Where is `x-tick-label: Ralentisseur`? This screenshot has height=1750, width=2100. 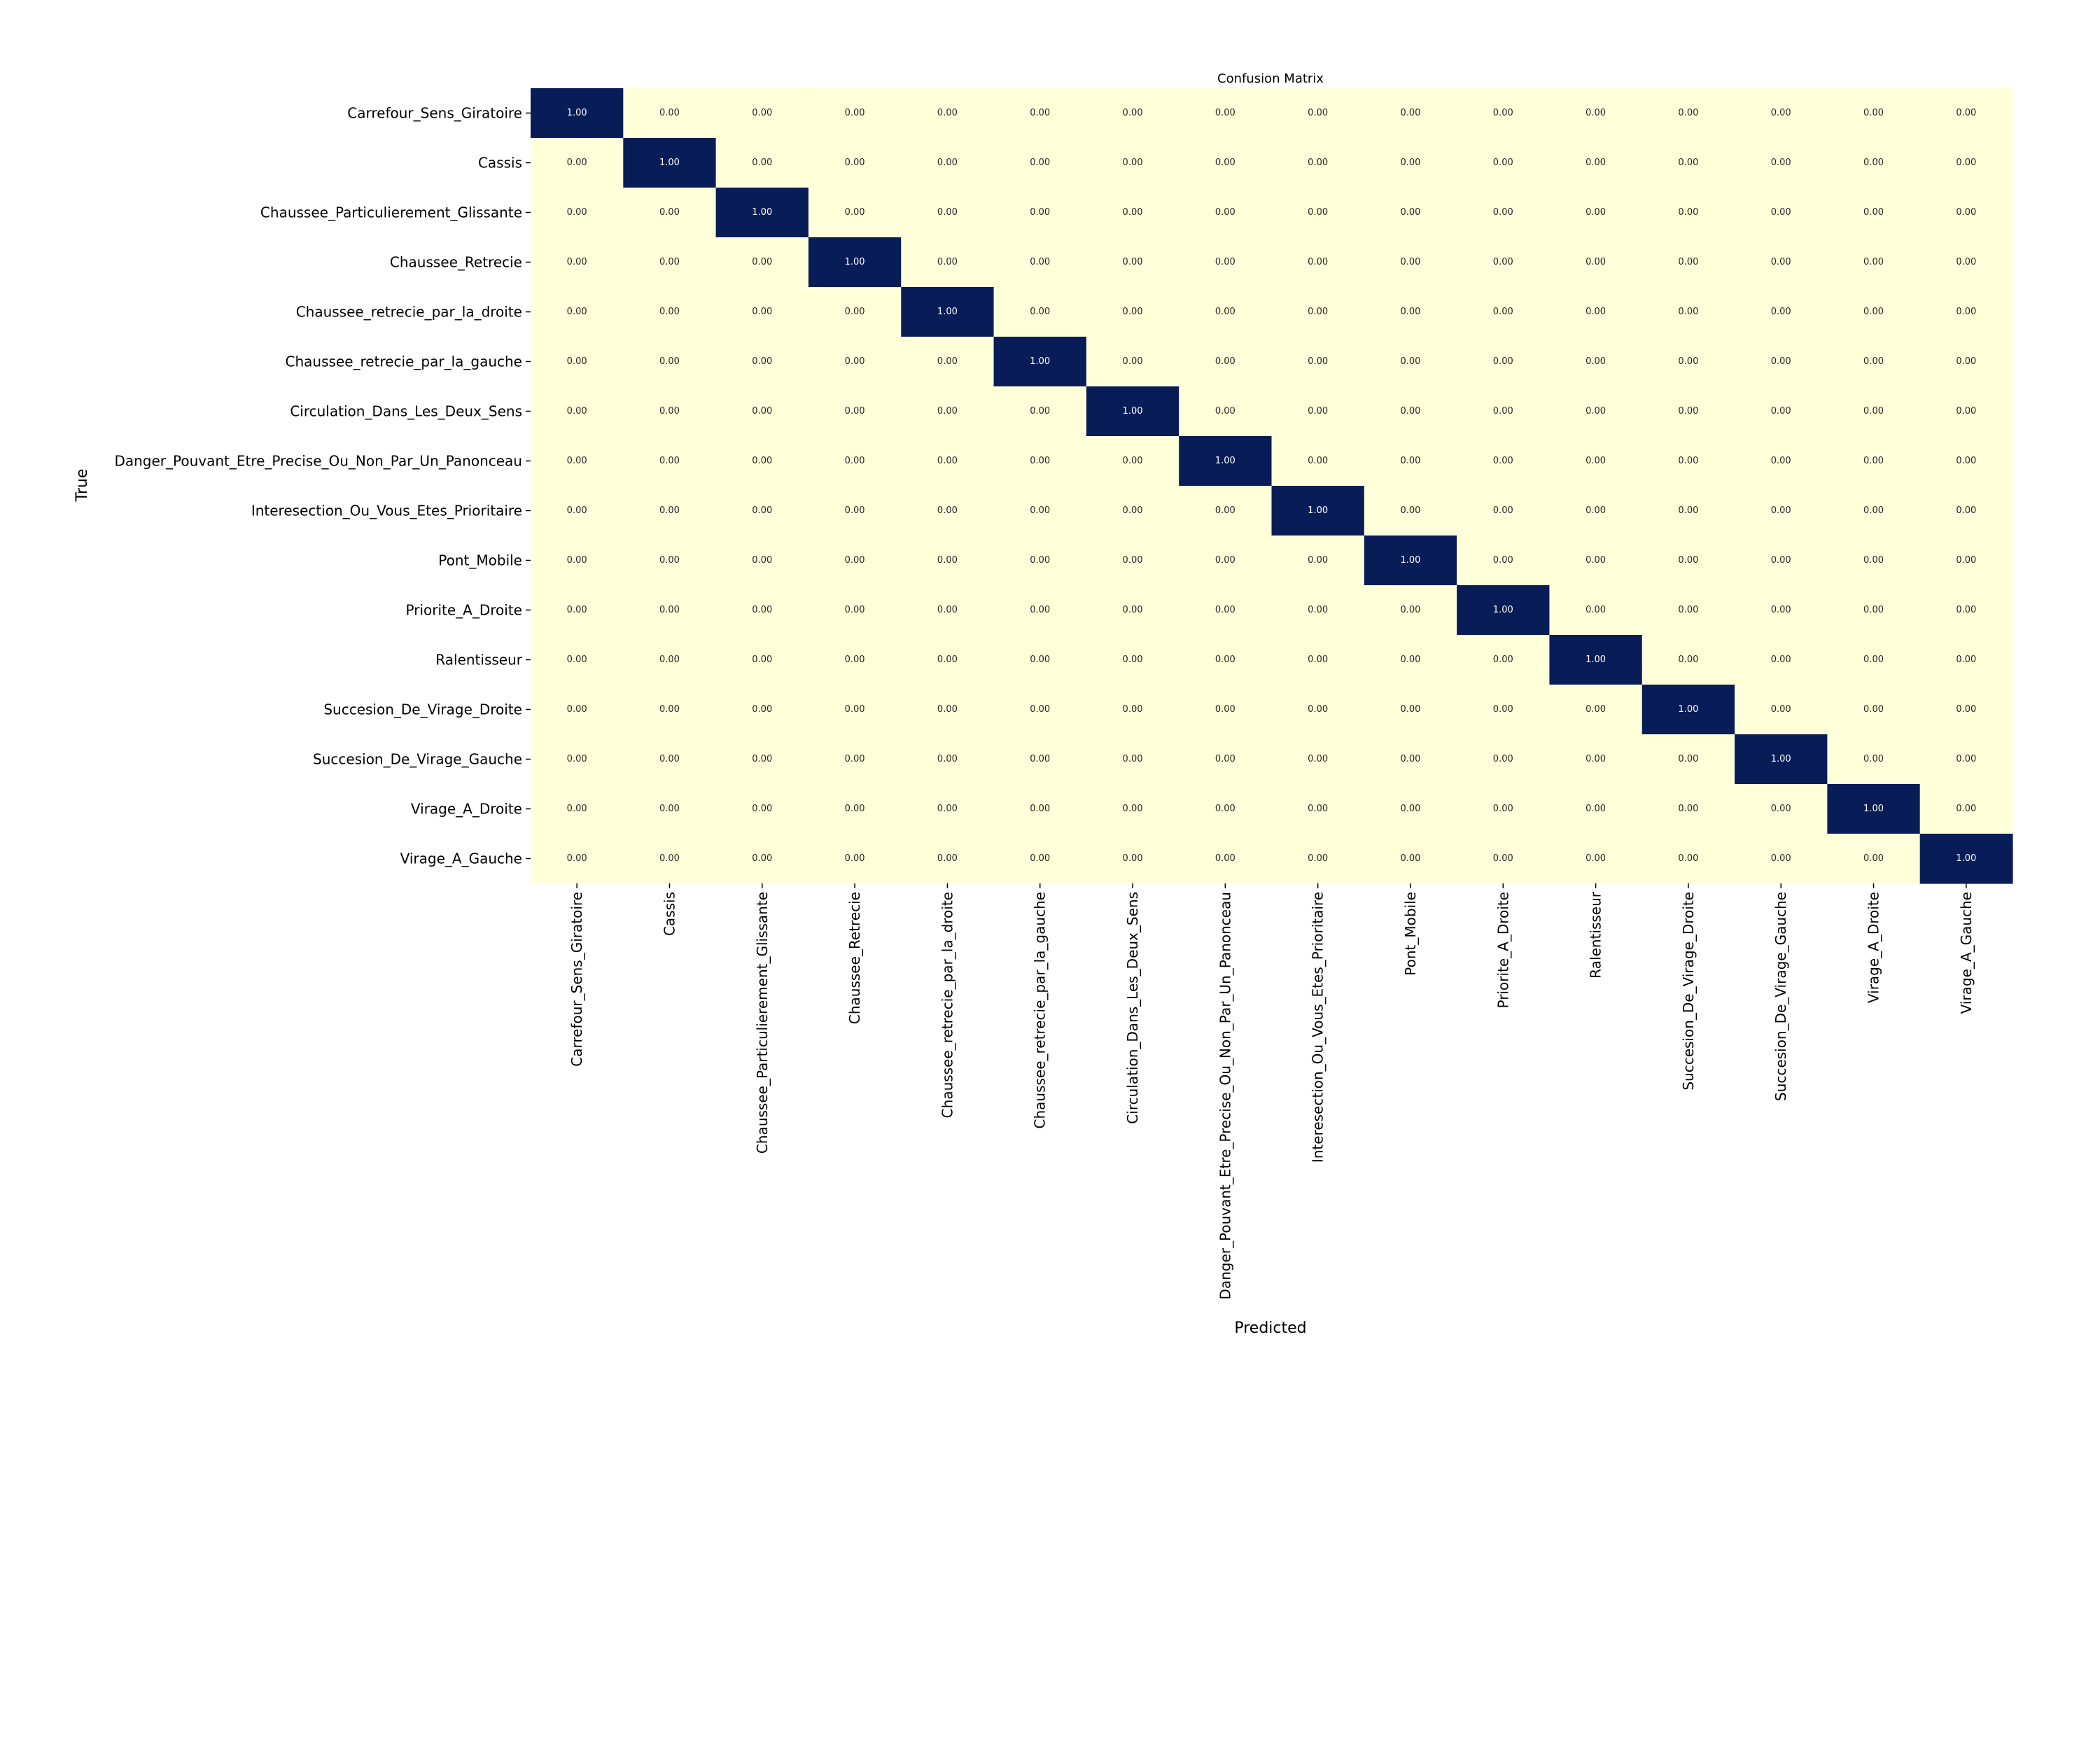 x-tick-label: Ralentisseur is located at coordinates (1596, 934).